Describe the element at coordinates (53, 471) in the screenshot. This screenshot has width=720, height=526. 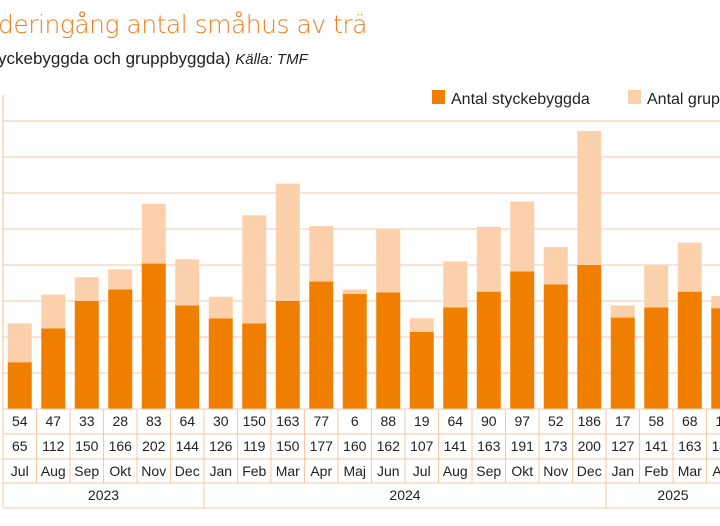
I see `table-month-1: Aug` at that location.